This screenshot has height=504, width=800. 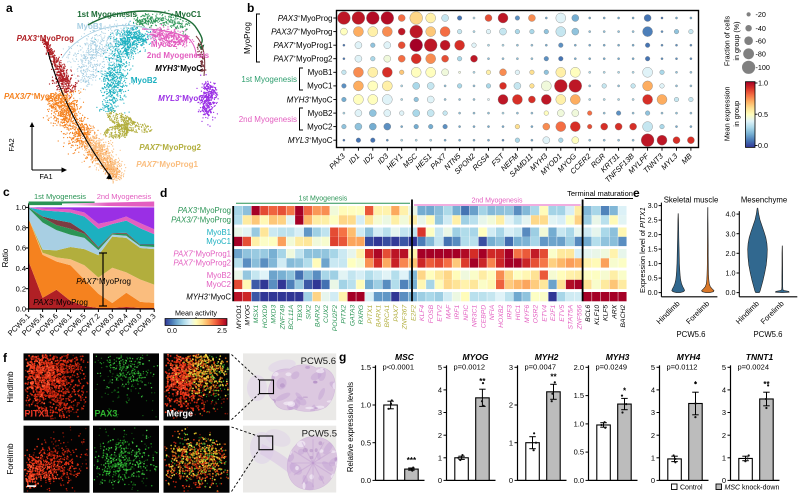 What do you see at coordinates (218, 241) in the screenshot?
I see `svg-text: MyoC1` at bounding box center [218, 241].